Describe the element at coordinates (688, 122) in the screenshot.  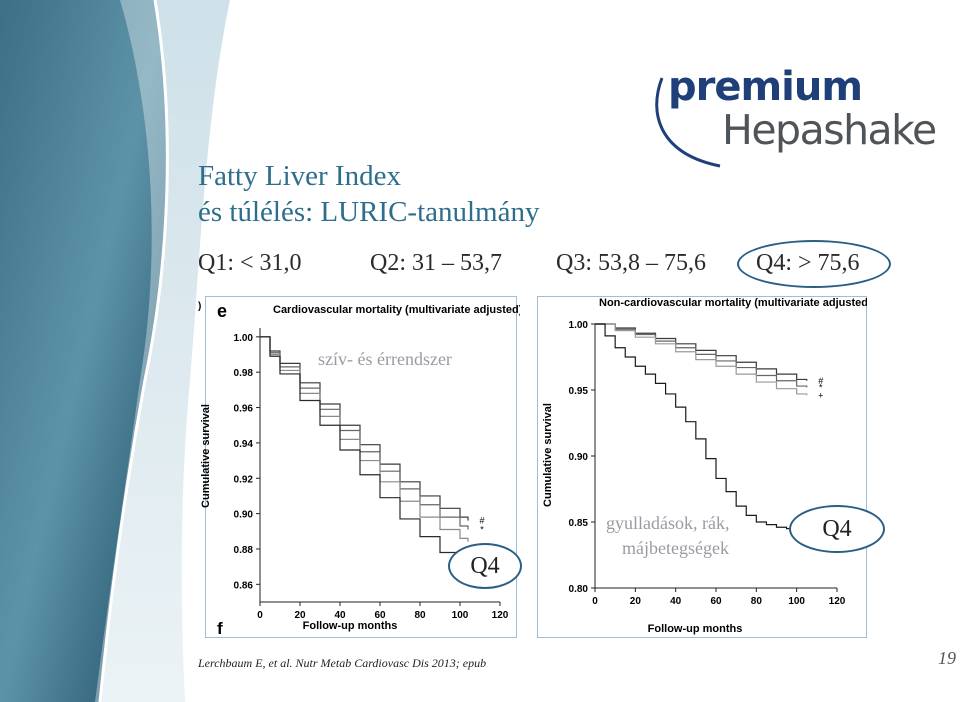
I see `logo-swoosh-icon` at that location.